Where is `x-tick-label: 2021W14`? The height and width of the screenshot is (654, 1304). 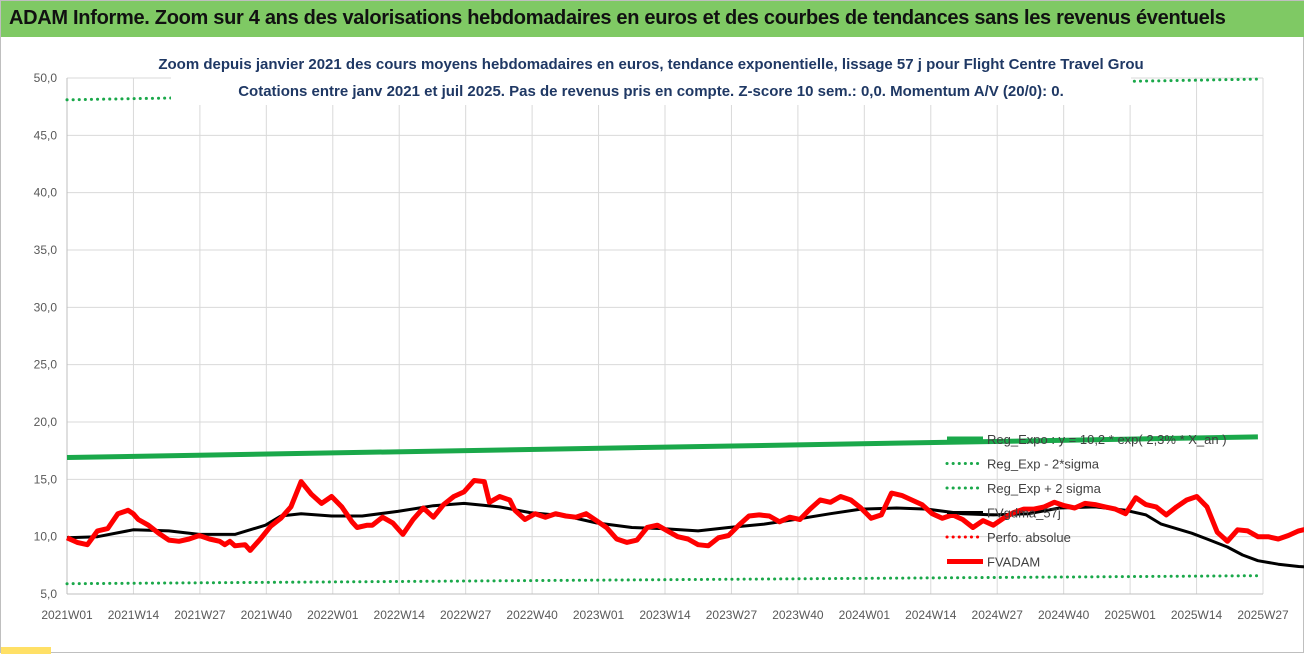 x-tick-label: 2021W14 is located at coordinates (134, 615).